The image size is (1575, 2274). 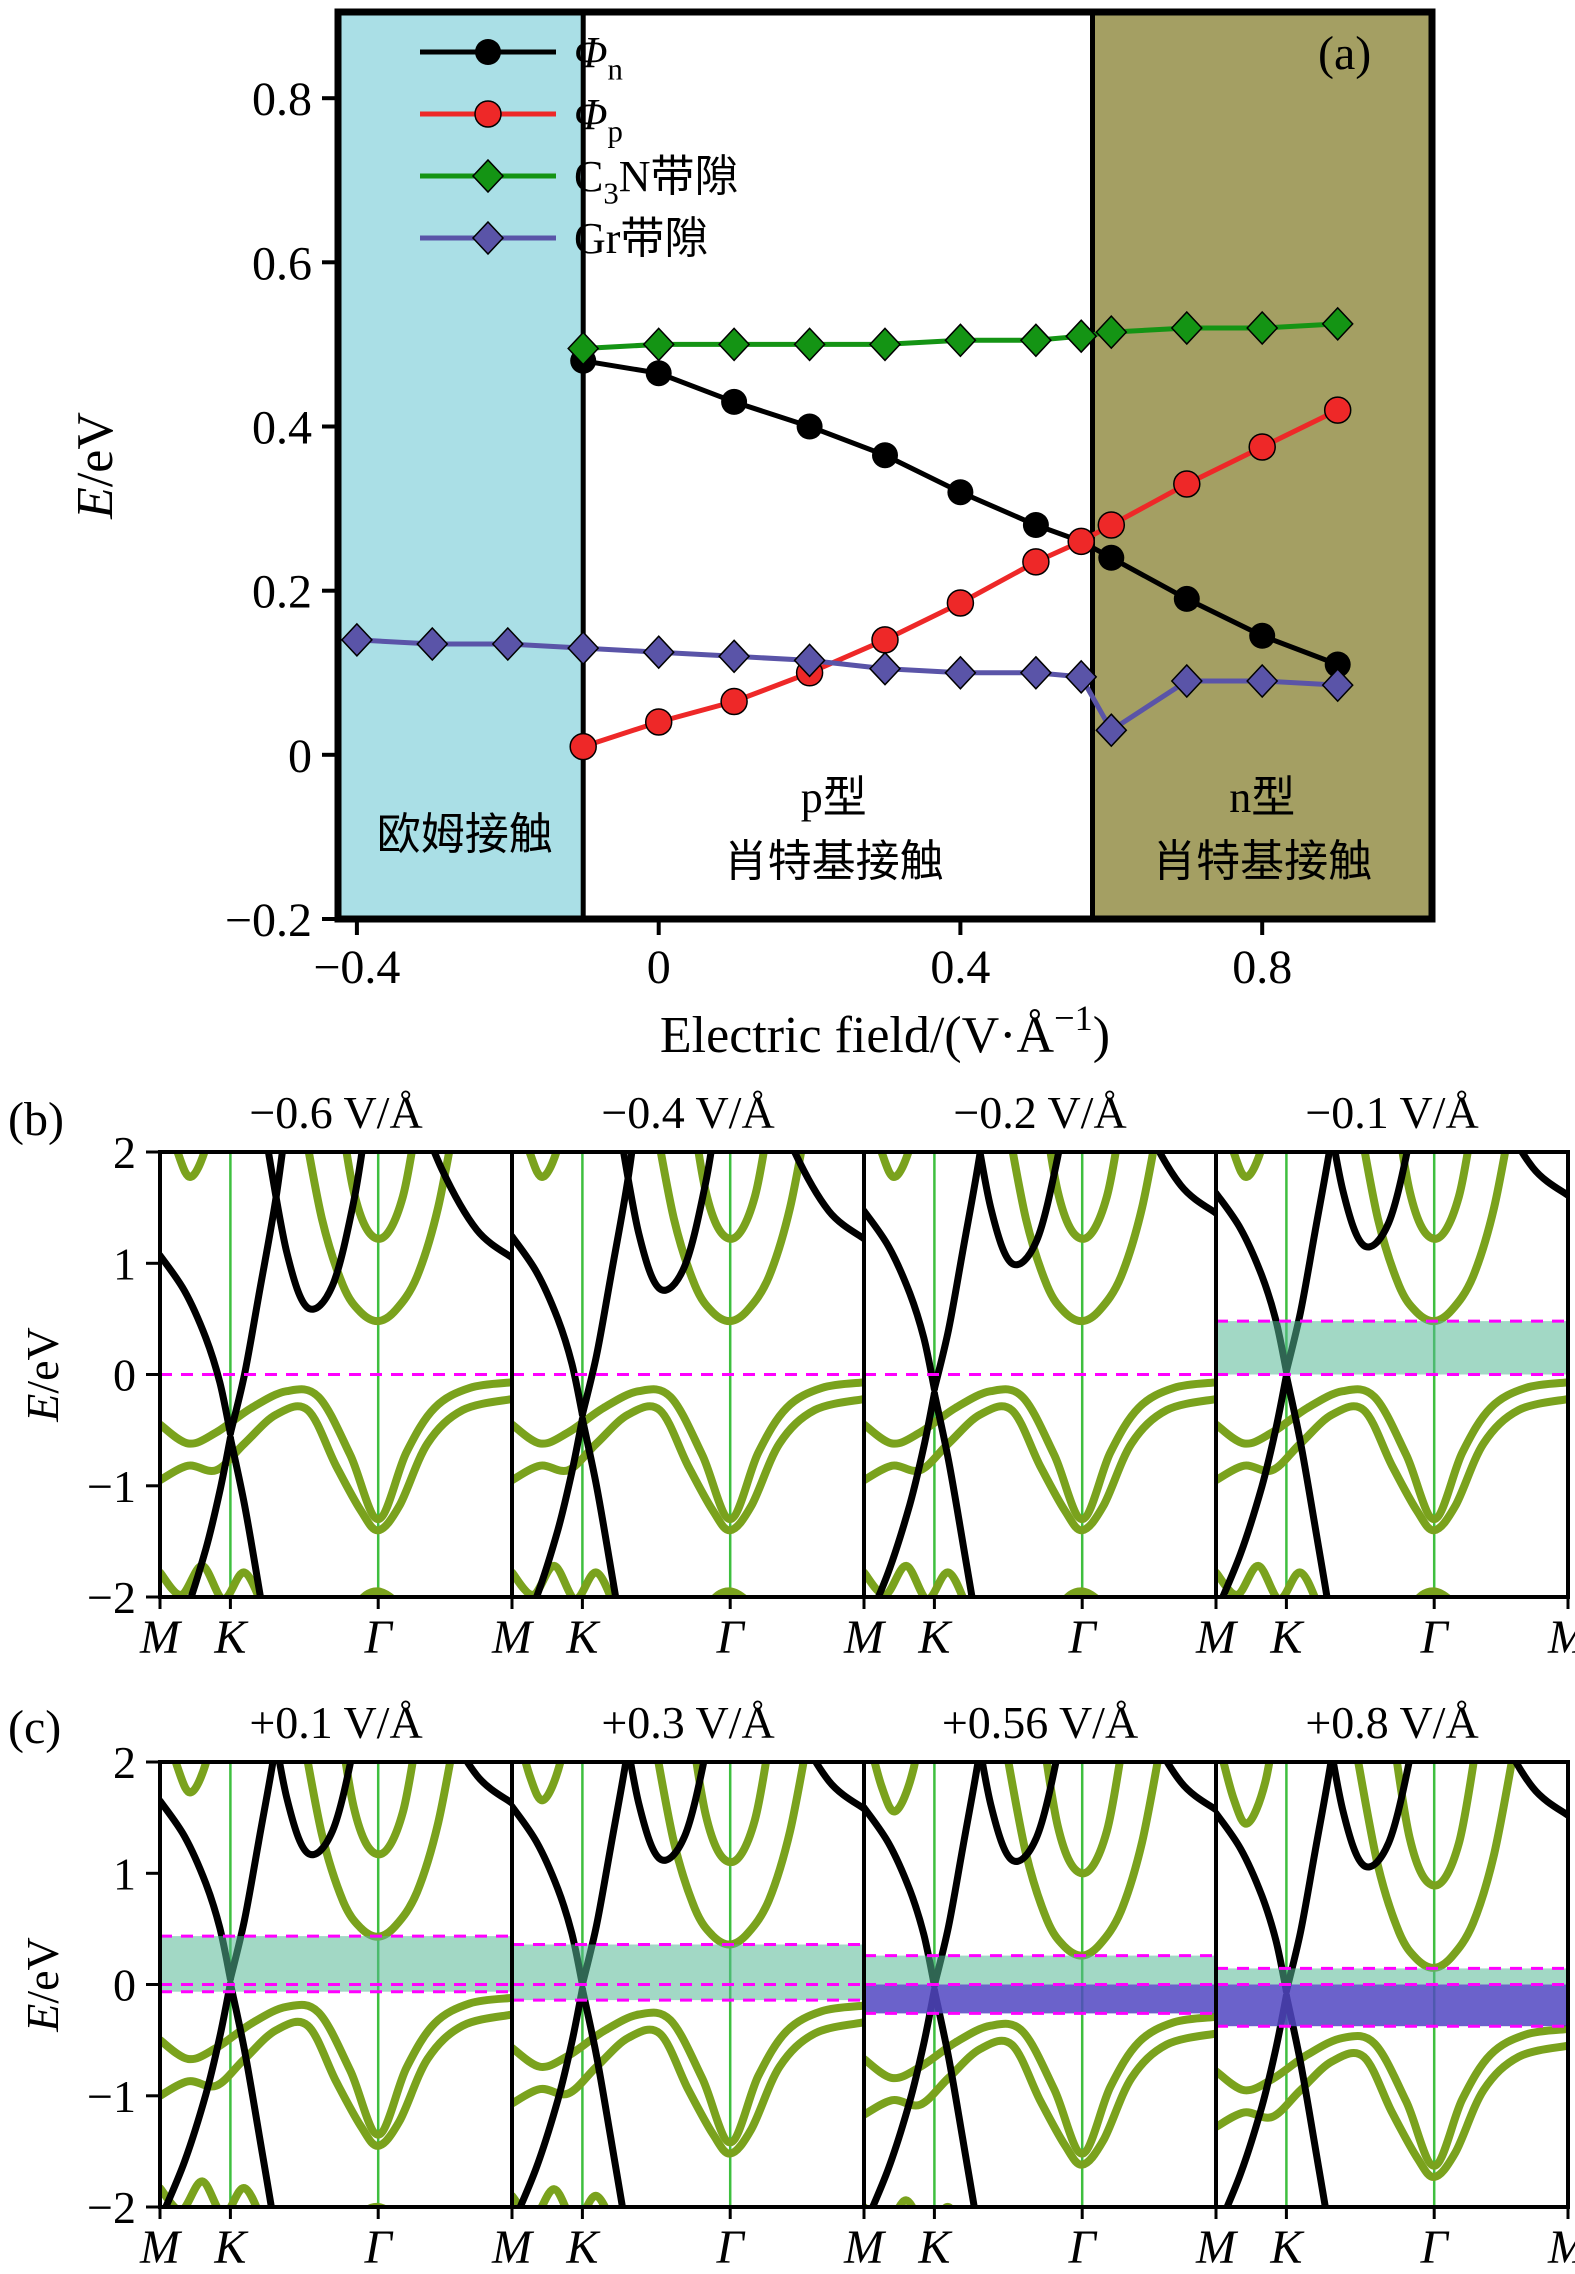 I want to click on legend-marker-c3n-gap, so click(x=488, y=176).